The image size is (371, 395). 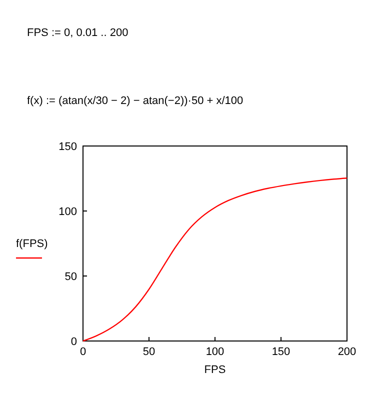 I want to click on x-tick-label: 50, so click(x=149, y=352).